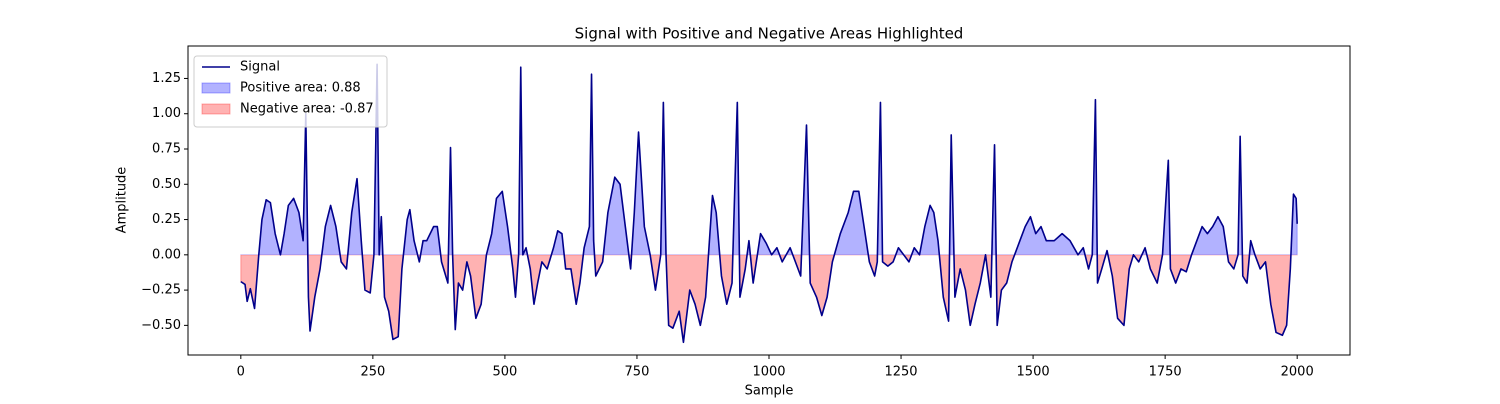 This screenshot has height=404, width=1500. I want to click on y-tick-label: 1.25, so click(166, 78).